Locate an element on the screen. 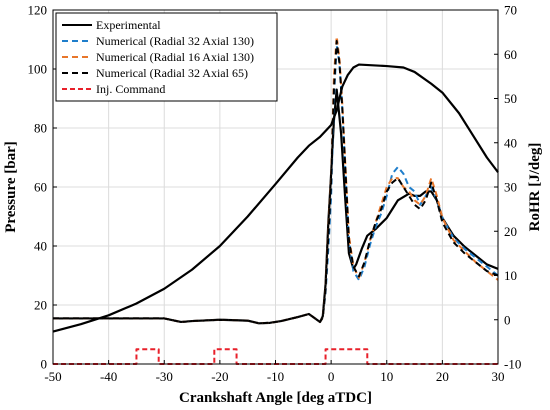 The width and height of the screenshot is (550, 410). x-tick-label: 20 is located at coordinates (442, 376).